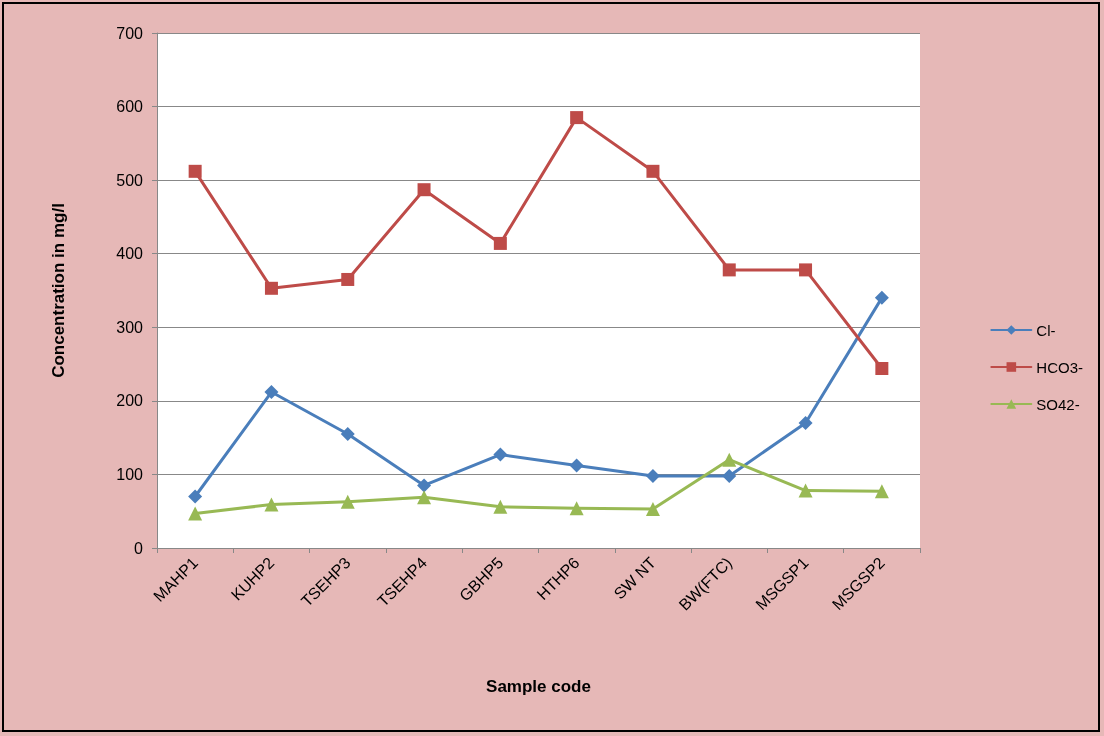 This screenshot has width=1104, height=736. Describe the element at coordinates (130, 254) in the screenshot. I see `y-tick-label: 400` at that location.